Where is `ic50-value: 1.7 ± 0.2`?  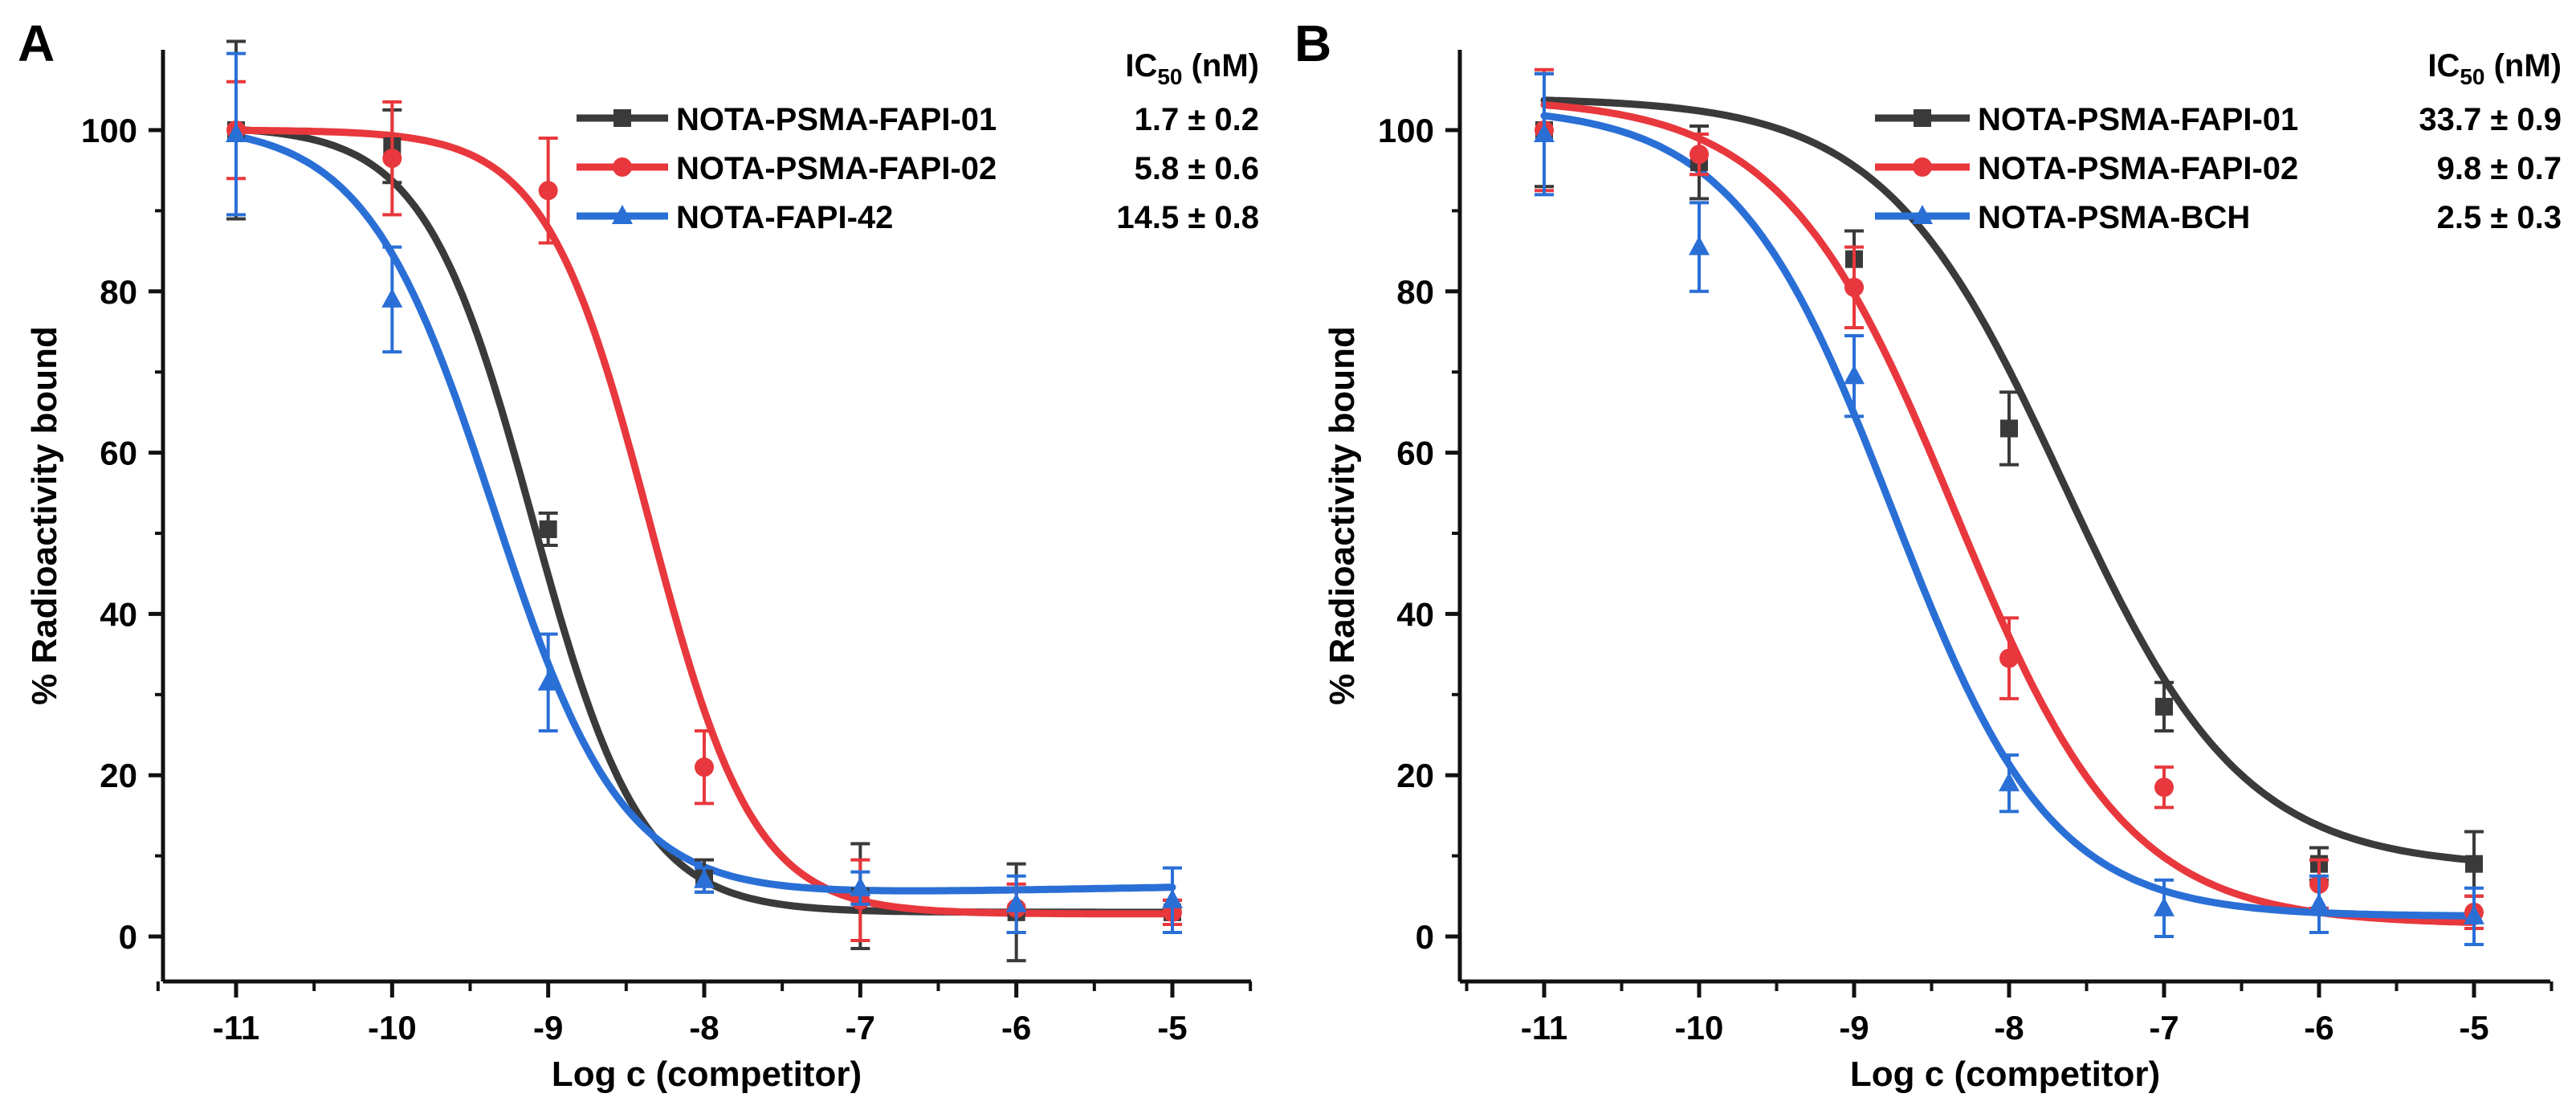 ic50-value: 1.7 ± 0.2 is located at coordinates (1197, 119).